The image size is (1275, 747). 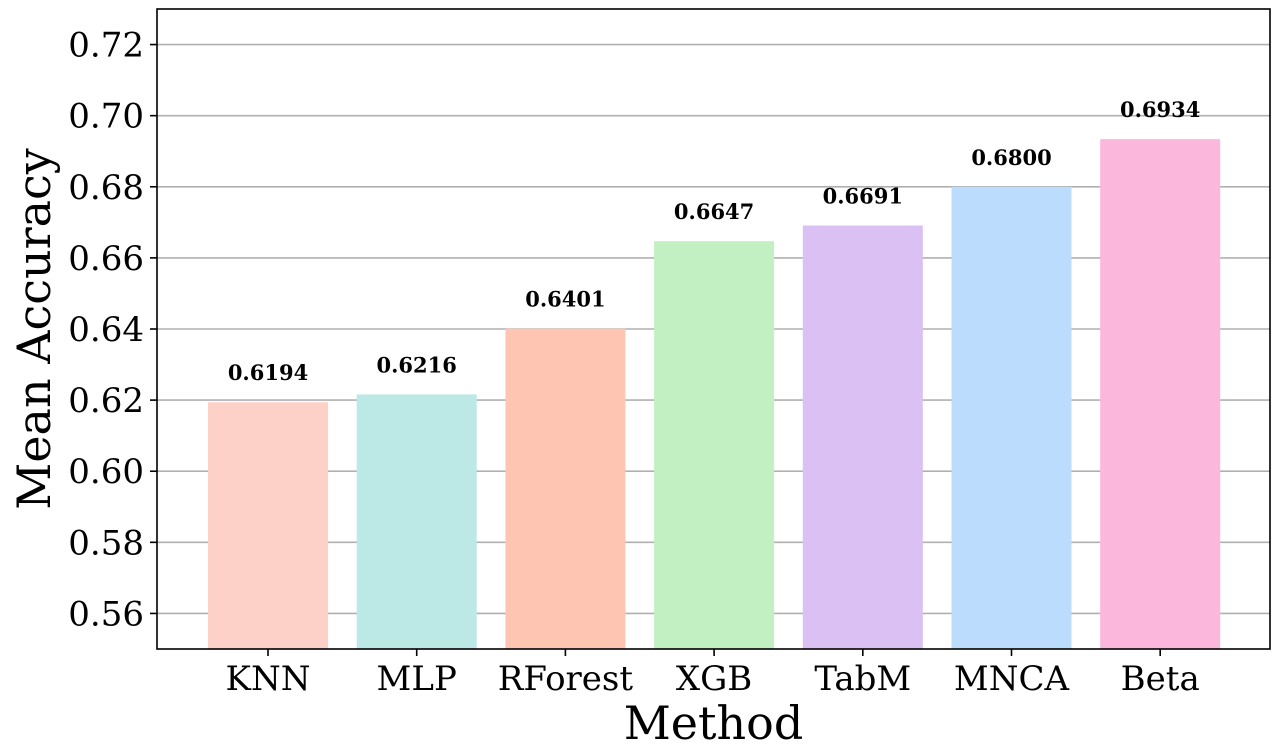 I want to click on y-tick-label: 0.56, so click(x=106, y=614).